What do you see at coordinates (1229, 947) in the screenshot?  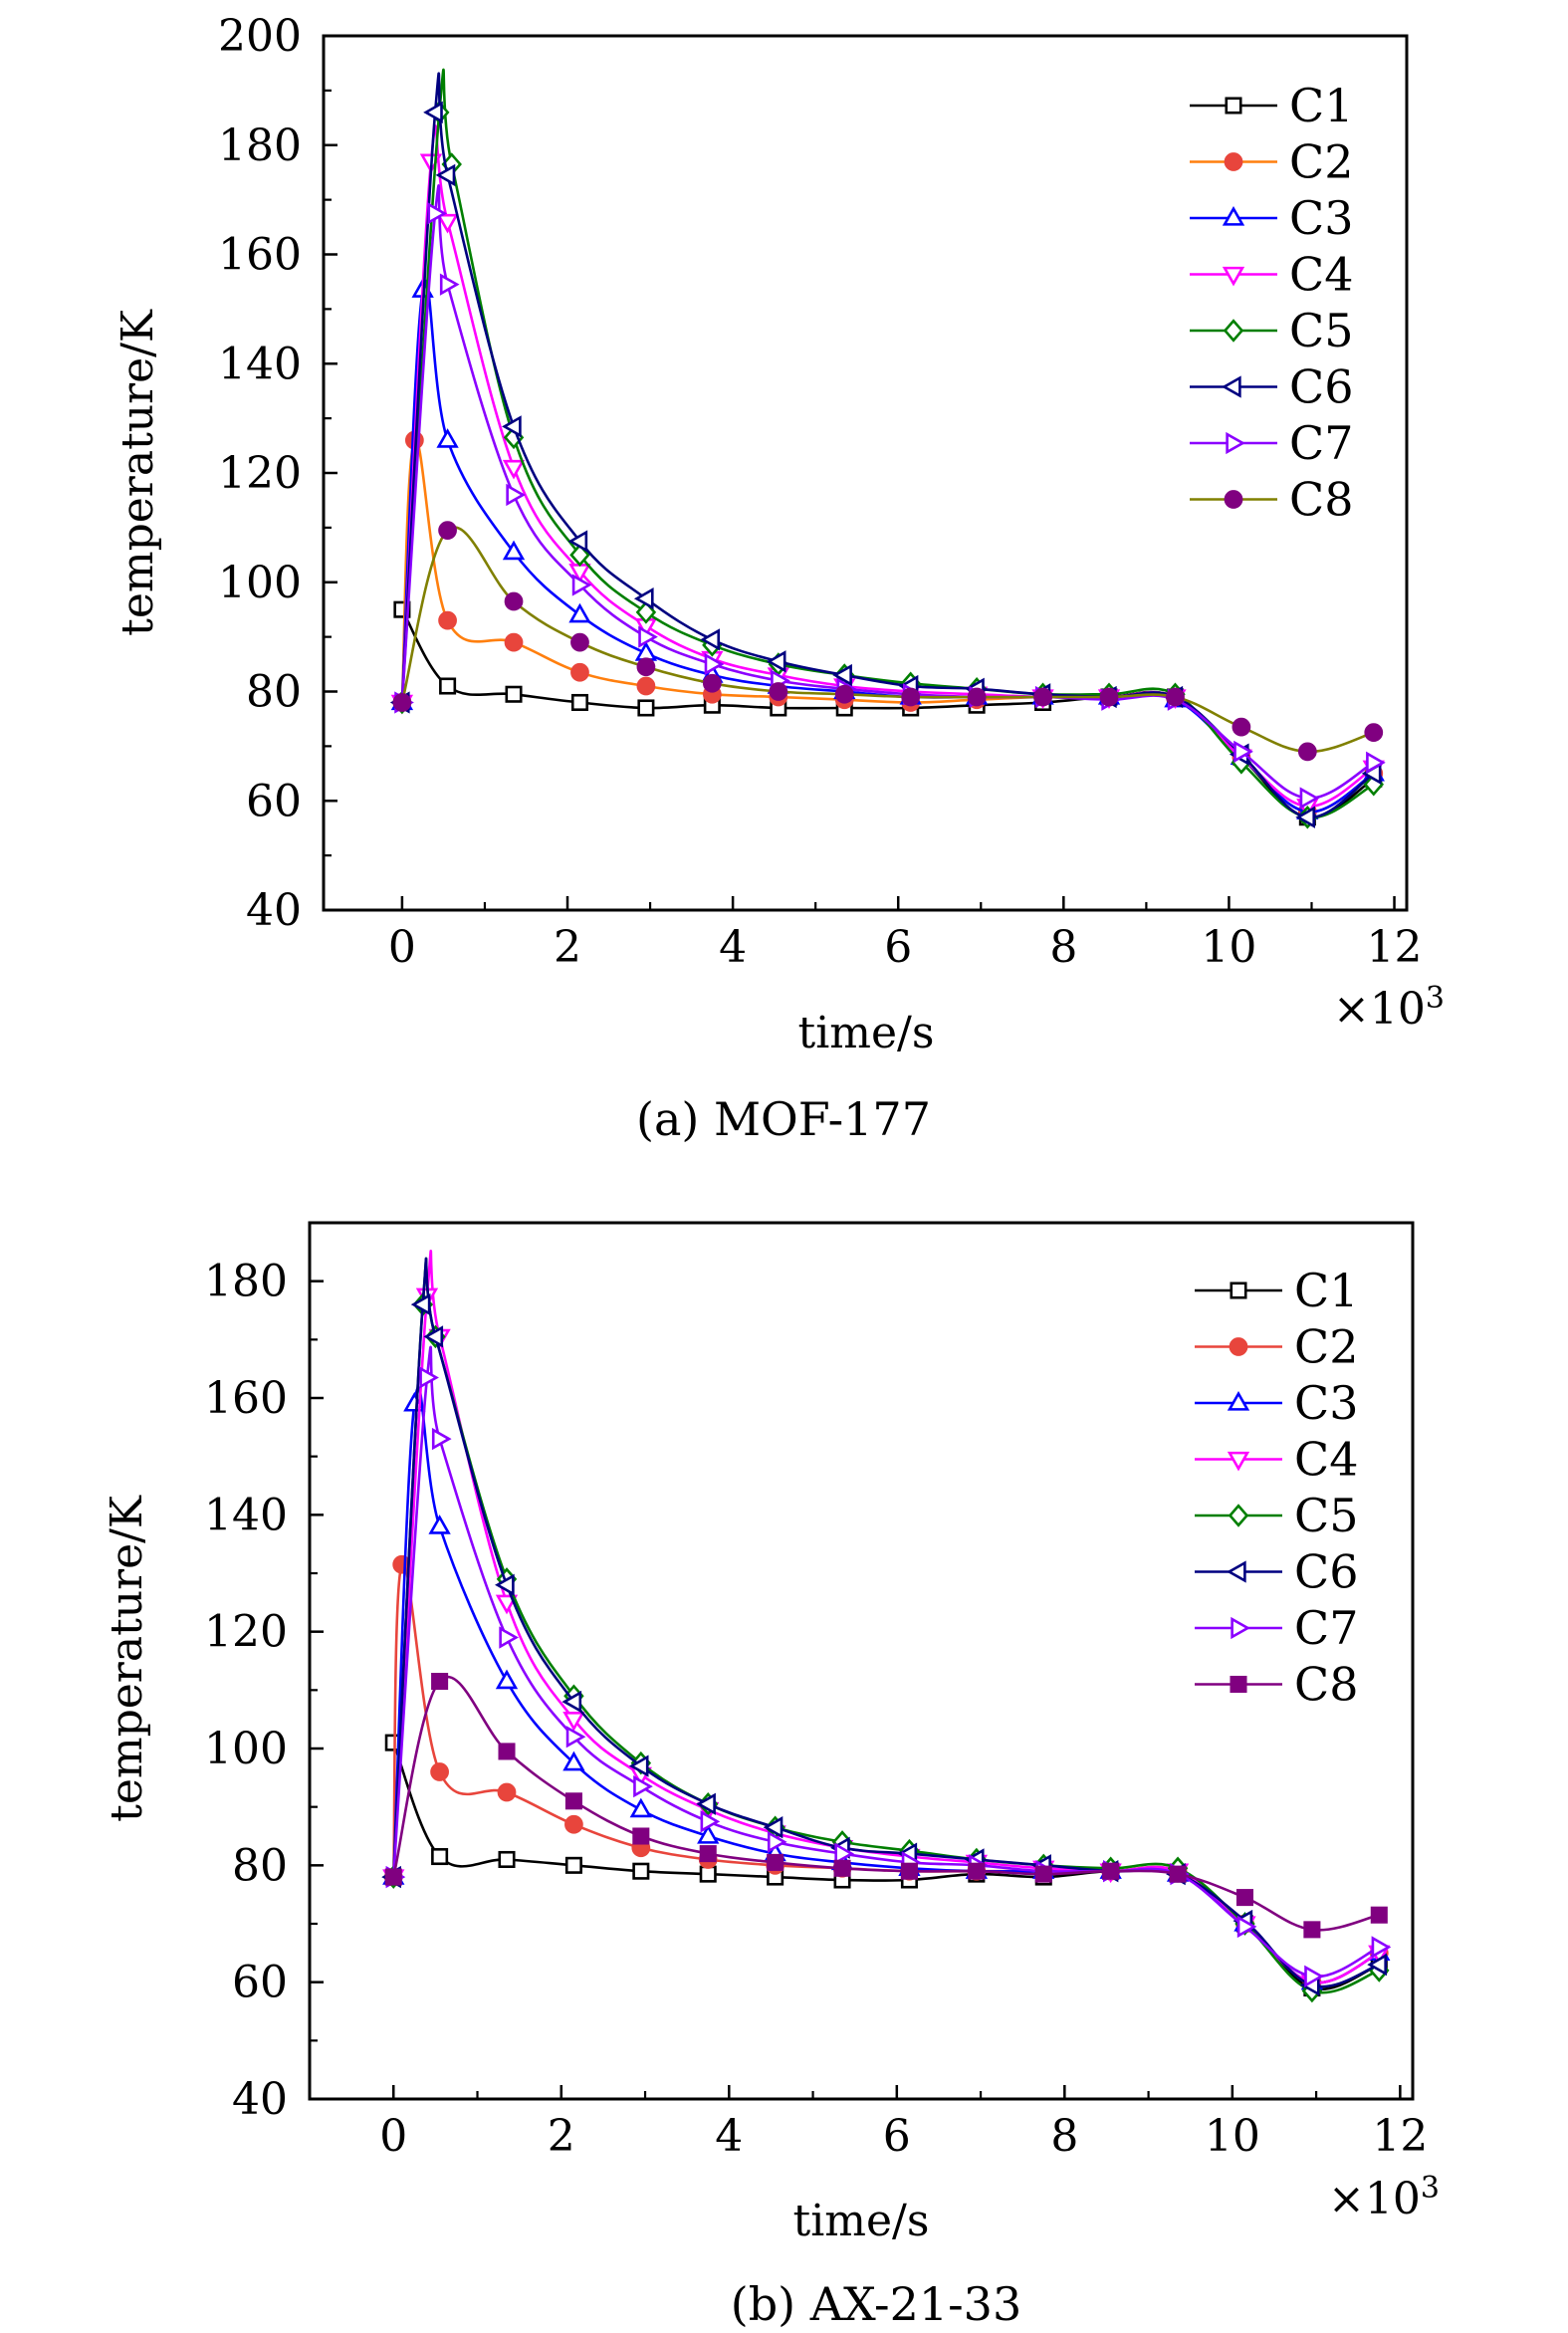 I see `chart-a-x-tick-label: 10` at bounding box center [1229, 947].